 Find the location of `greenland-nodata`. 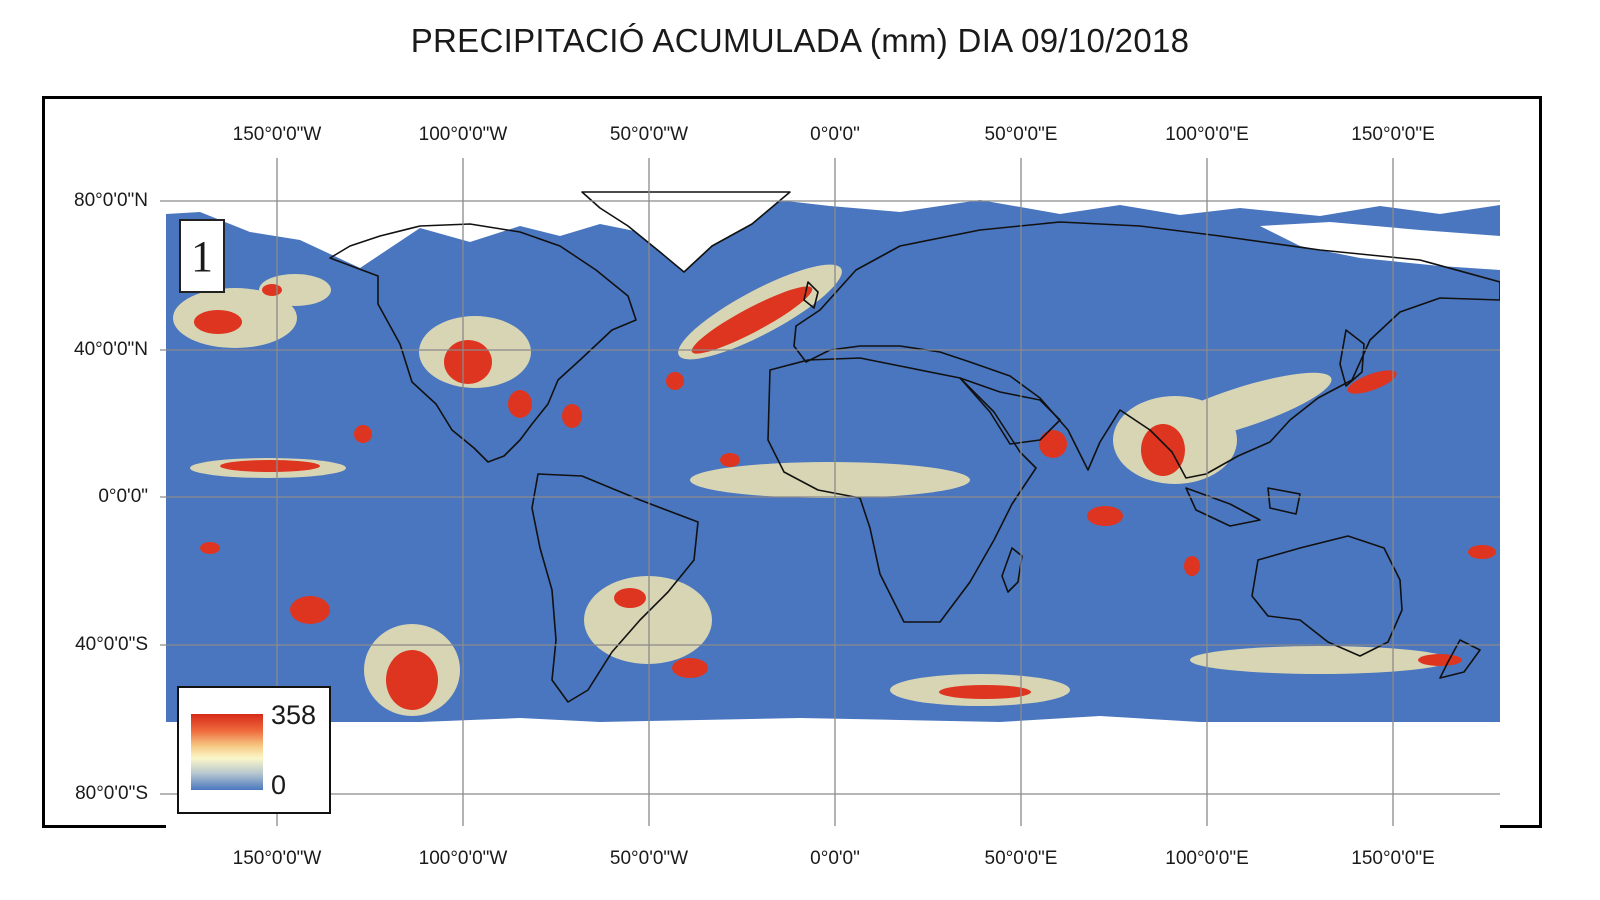

greenland-nodata is located at coordinates (686, 232).